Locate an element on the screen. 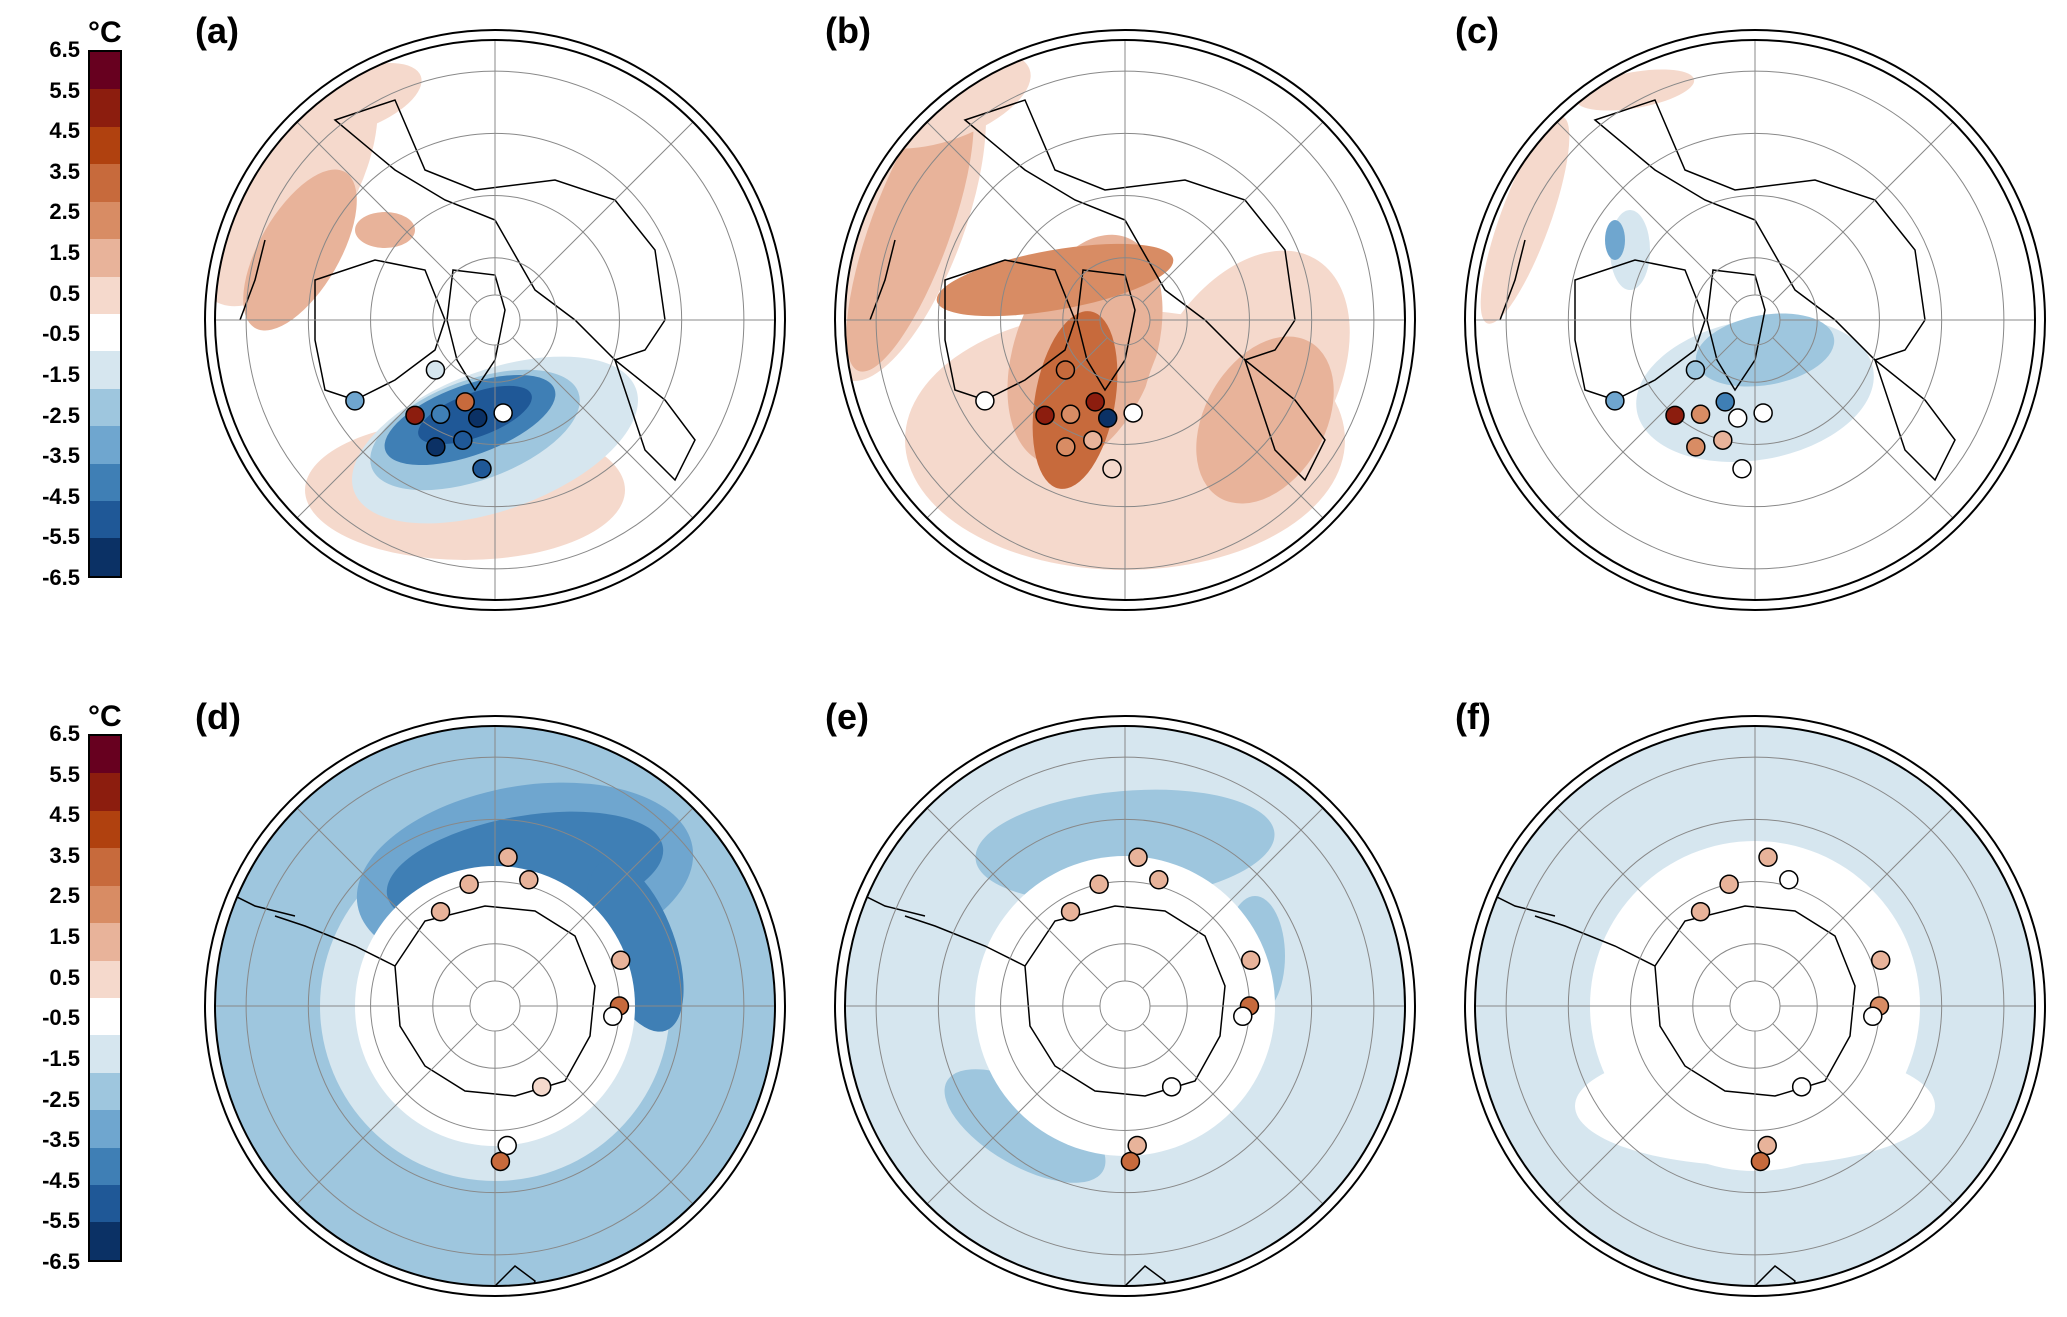 The image size is (2067, 1317). colorbar-tick-label: 1.5 is located at coordinates (64, 253).